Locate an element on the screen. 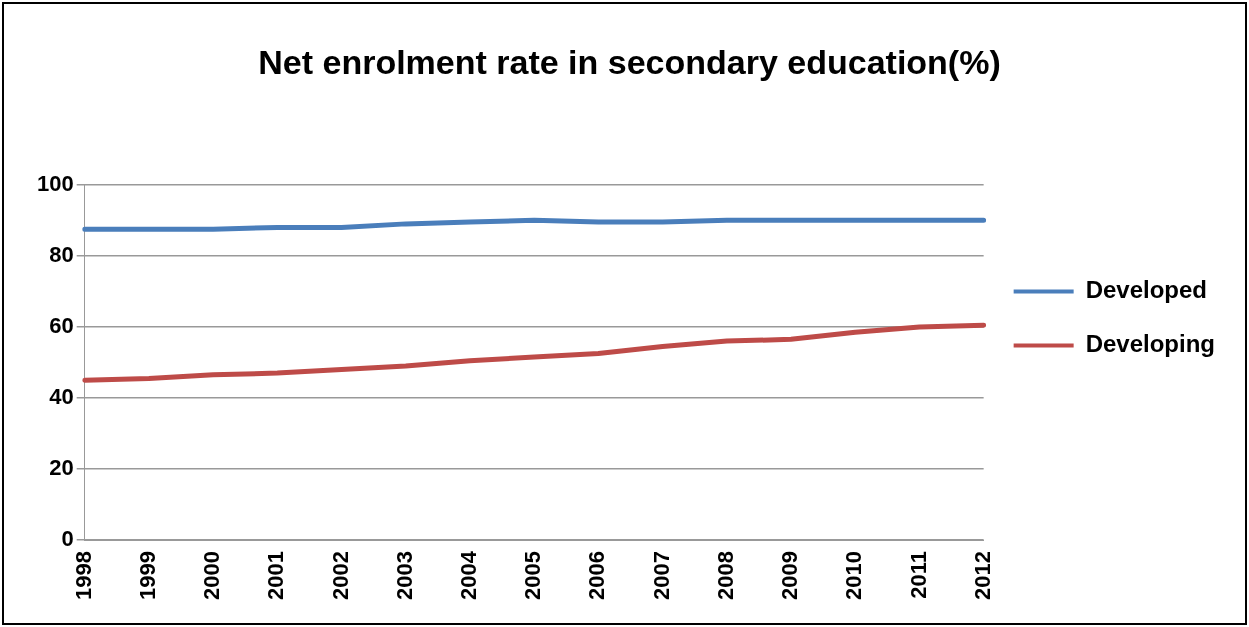 The image size is (1249, 627). x-tick-label: 1998 is located at coordinates (83, 576).